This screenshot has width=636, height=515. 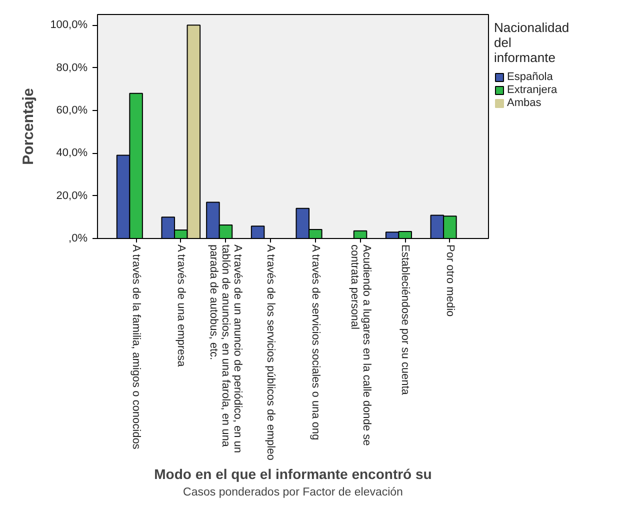 What do you see at coordinates (293, 474) in the screenshot?
I see `x-axis-title: Modo en el que el informante encontró su` at bounding box center [293, 474].